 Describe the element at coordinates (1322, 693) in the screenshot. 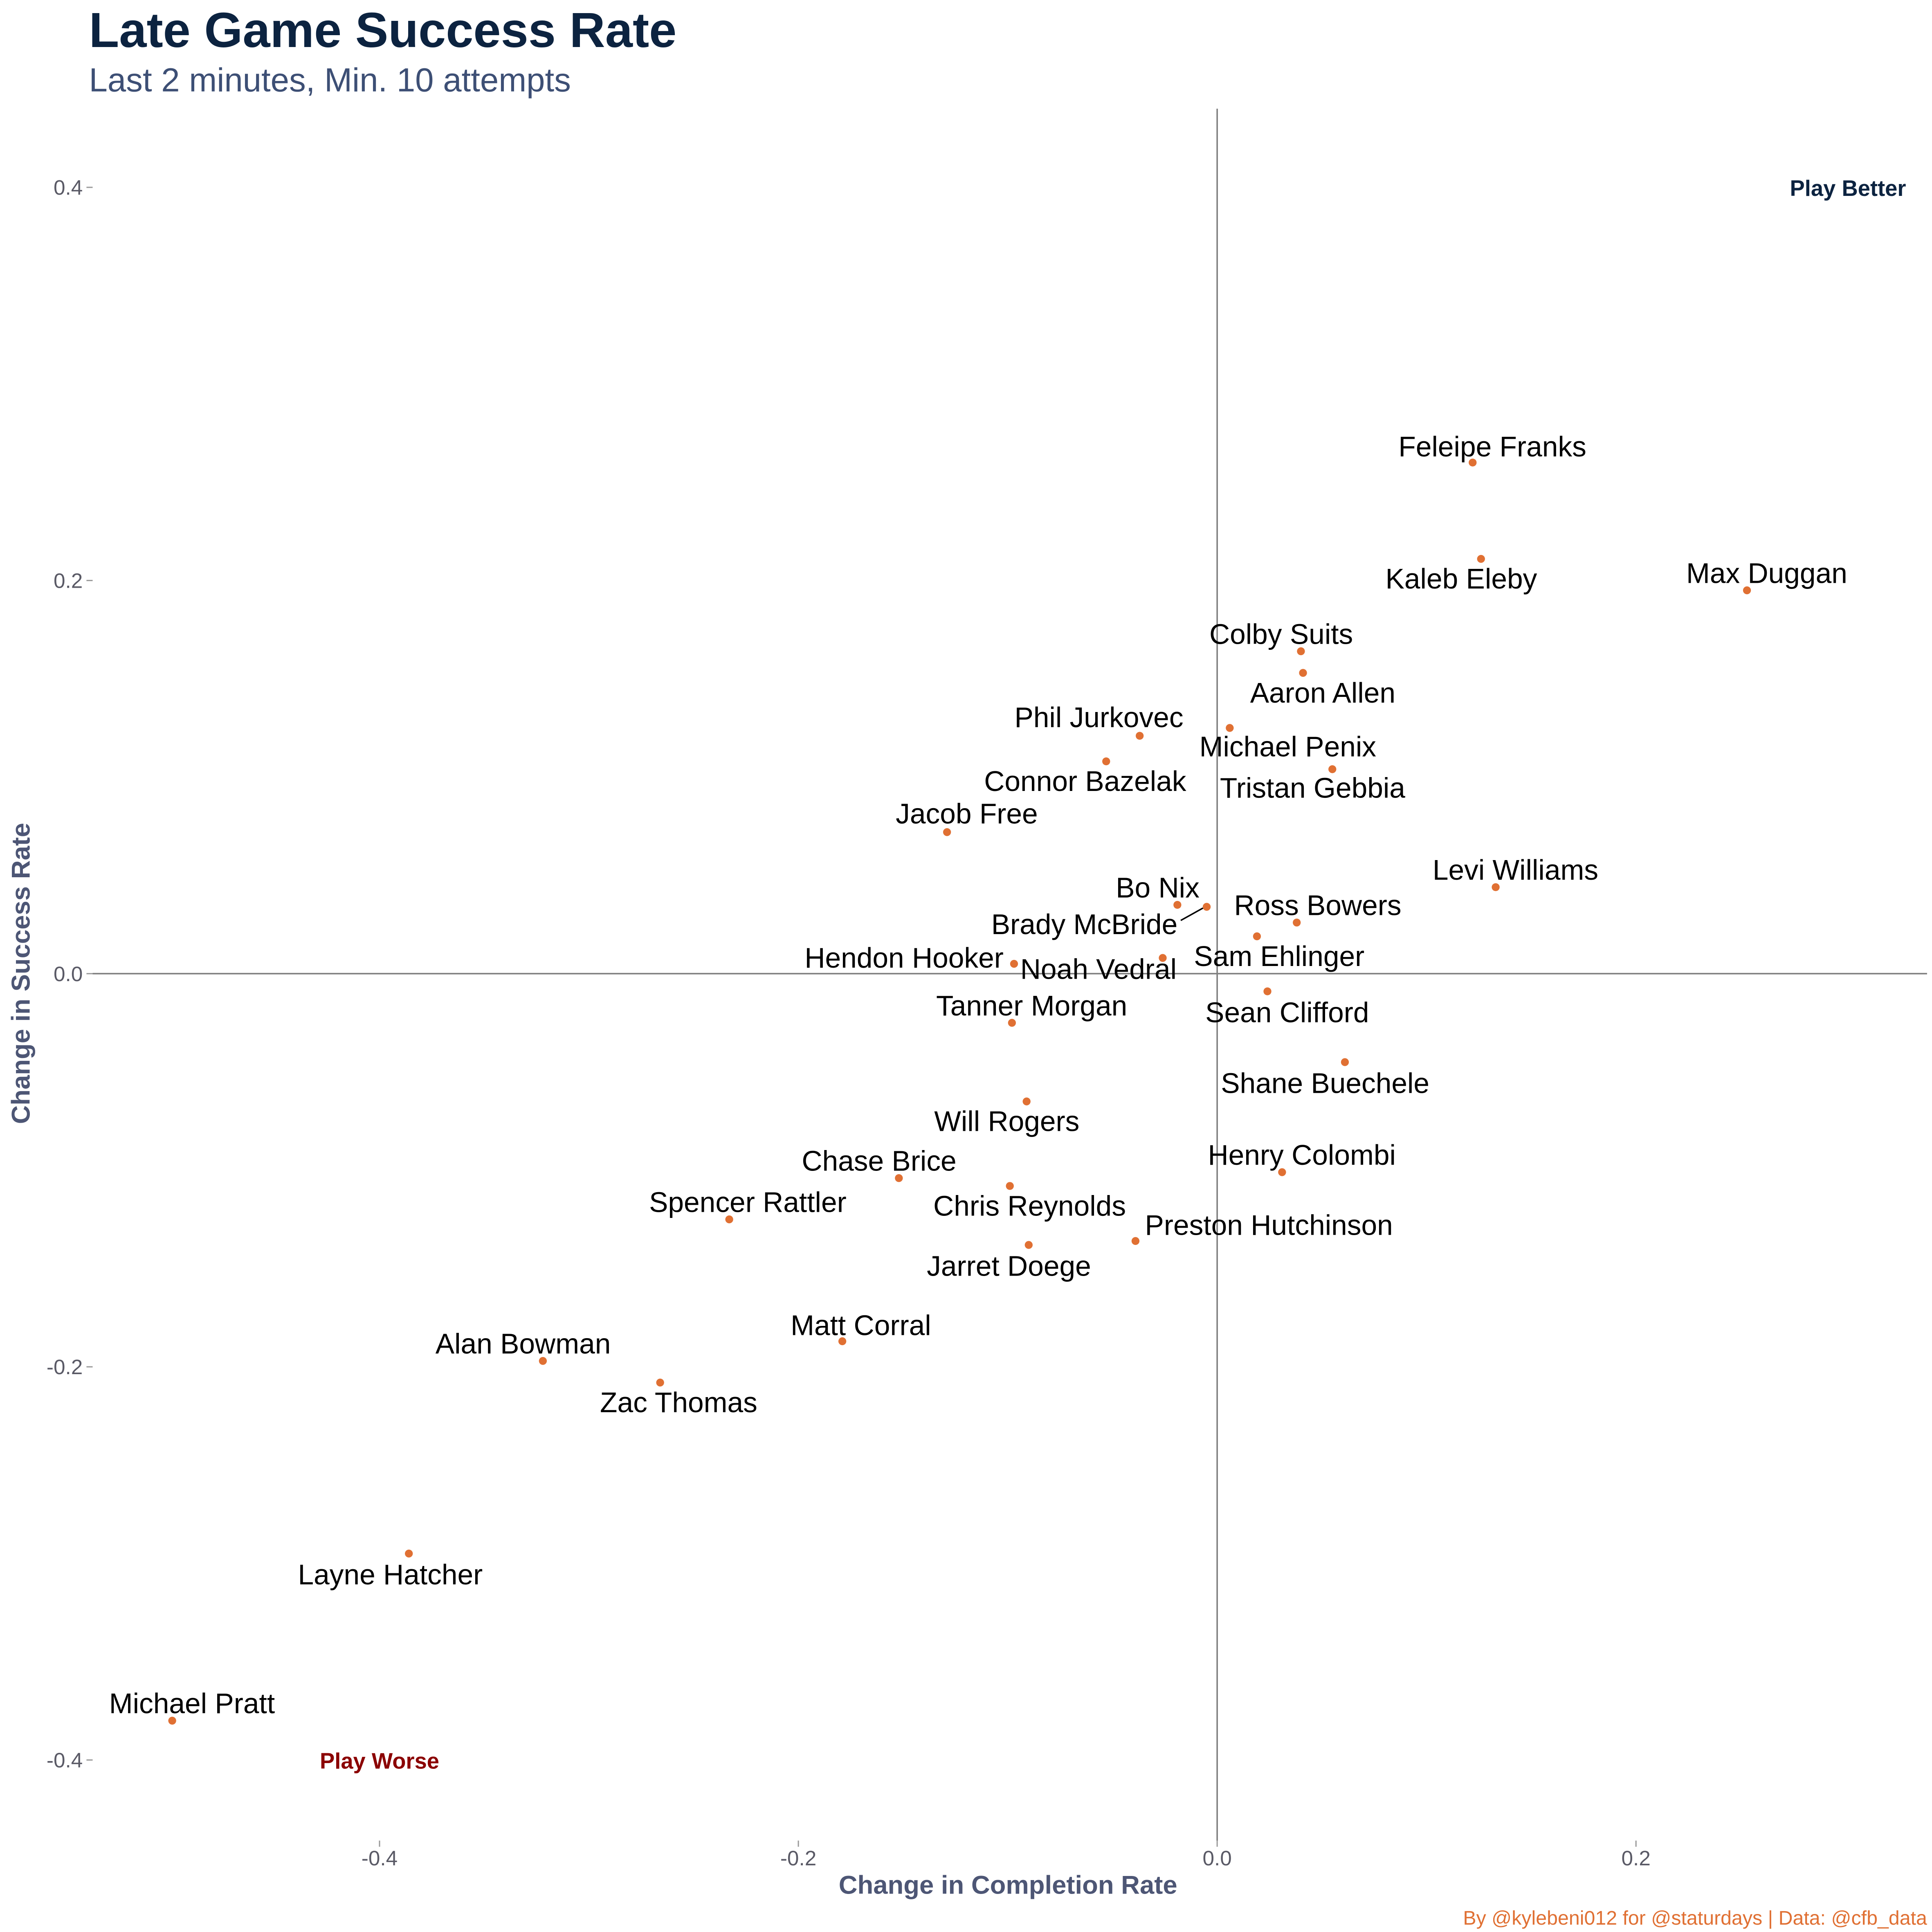

I see `point-label: Aaron Allen` at that location.